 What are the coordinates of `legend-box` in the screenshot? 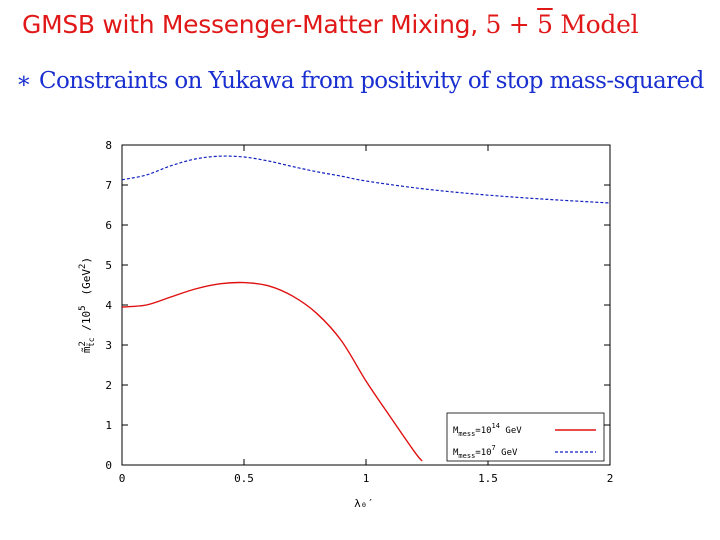 It's located at (525, 437).